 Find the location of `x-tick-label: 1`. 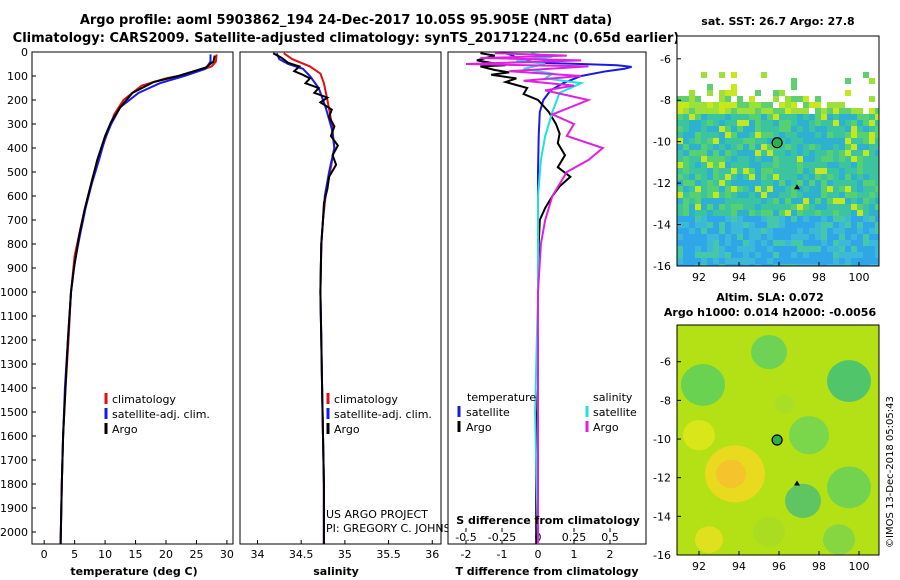

x-tick-label: 1 is located at coordinates (574, 554).